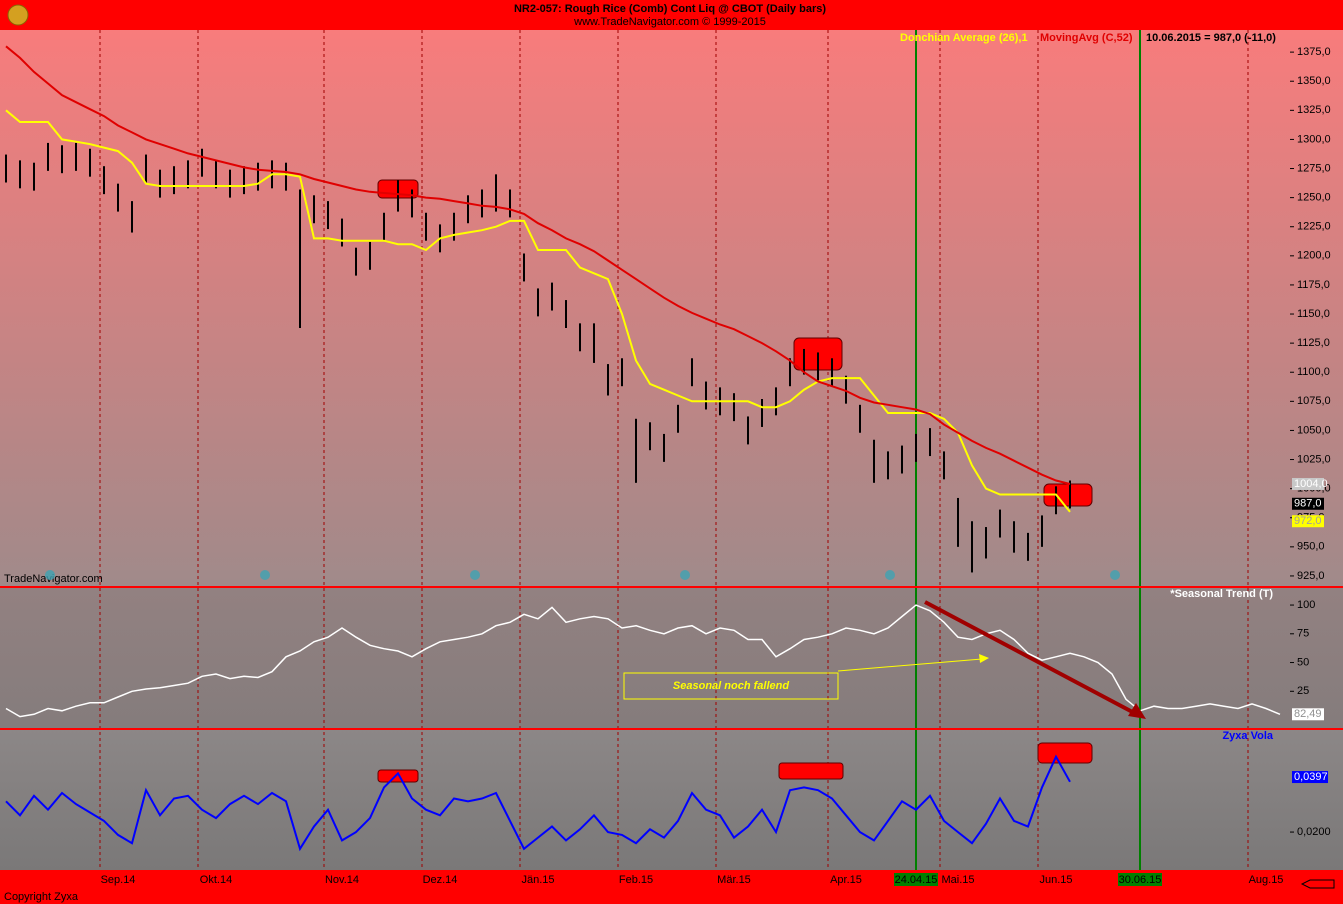  I want to click on annotation-box, so click(731, 686).